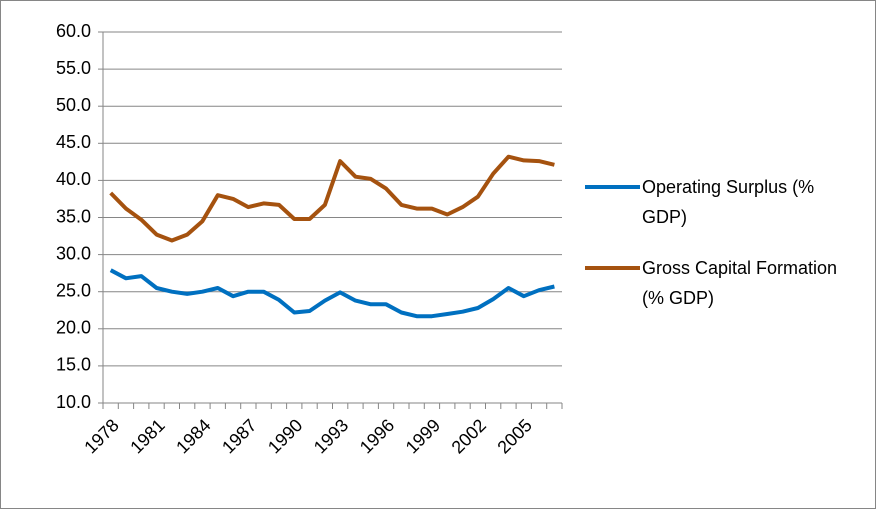 The image size is (877, 510). I want to click on y-tick-label: 30.0, so click(73, 253).